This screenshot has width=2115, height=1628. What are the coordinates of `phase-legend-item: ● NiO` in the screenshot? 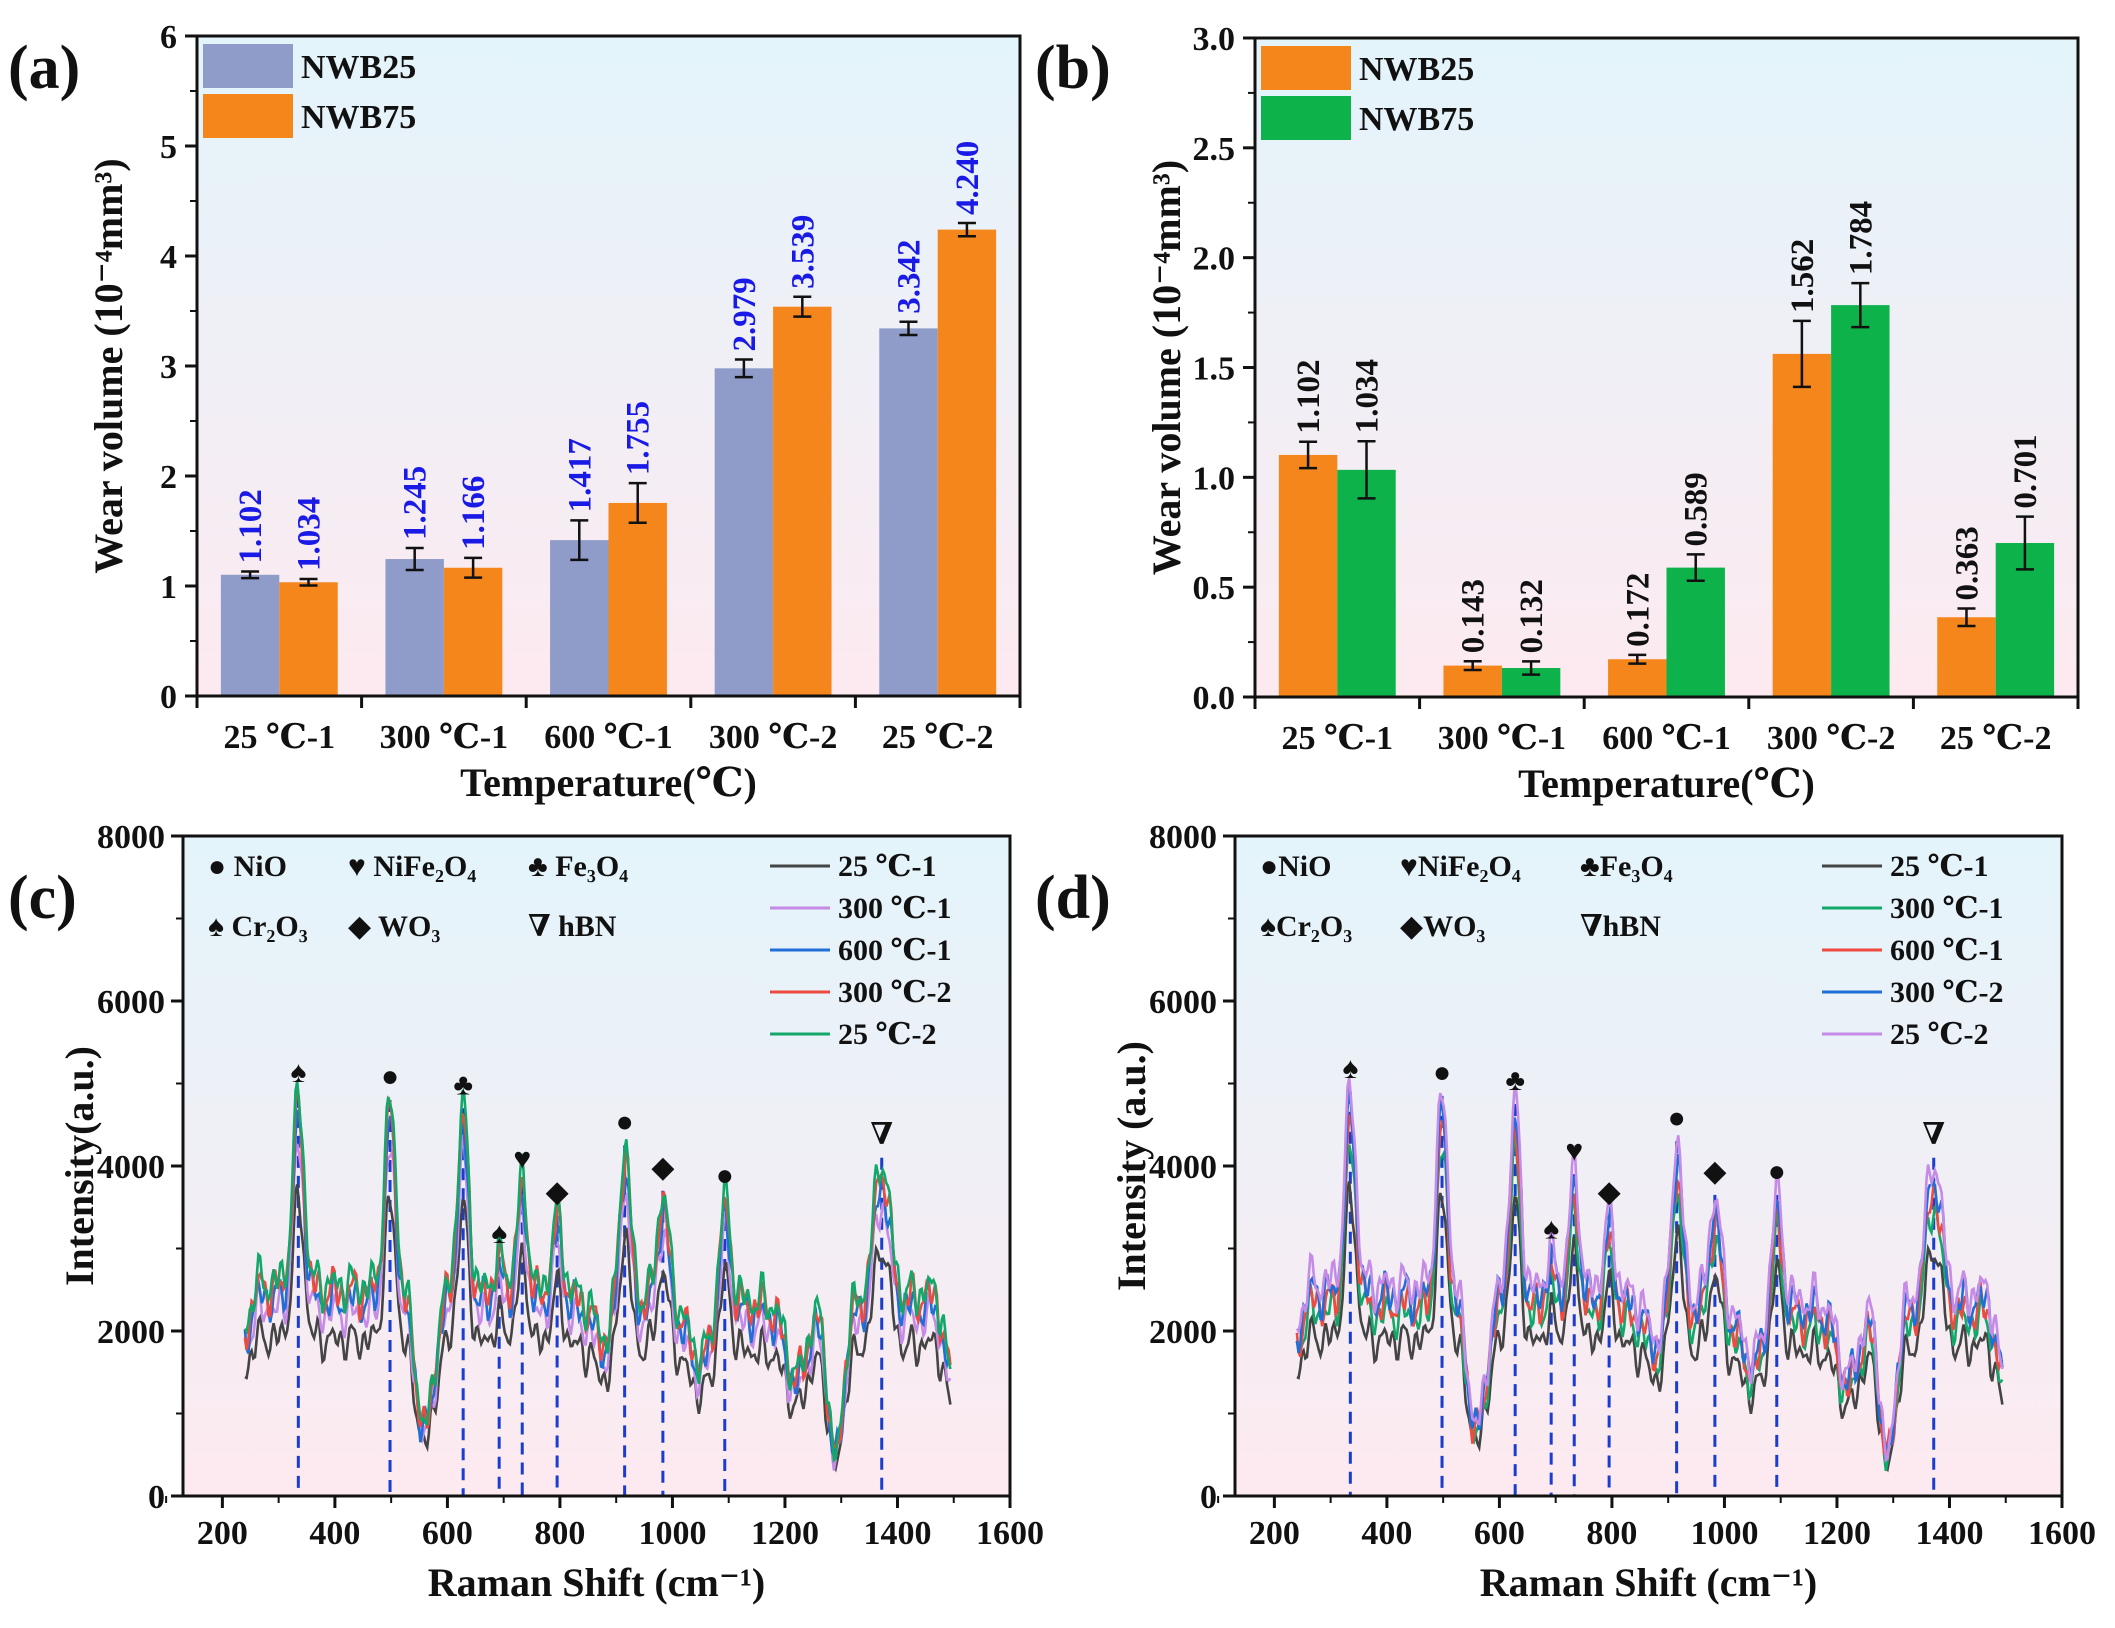 It's located at (247, 866).